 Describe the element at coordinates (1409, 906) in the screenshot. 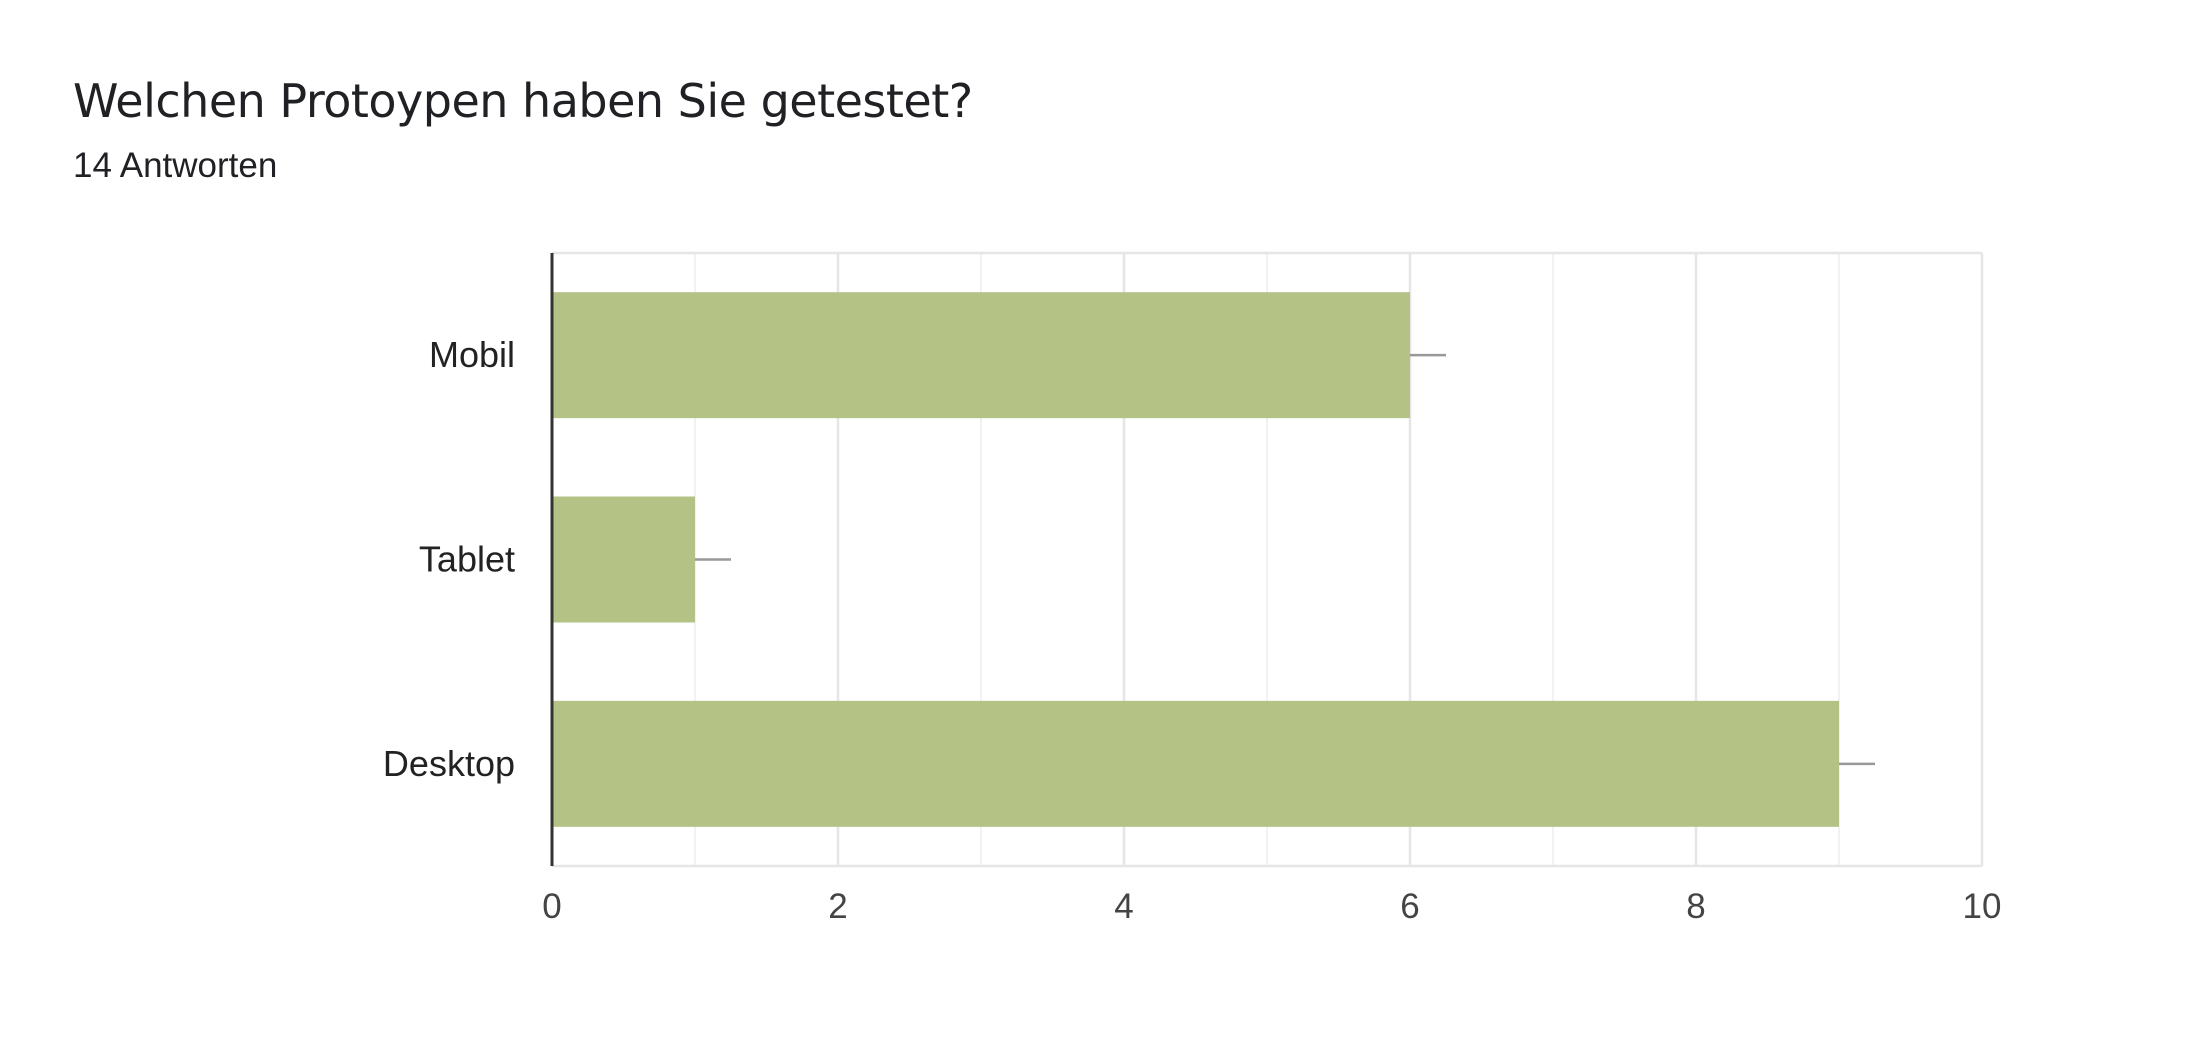

I see `x-tick-label-6: 6` at that location.